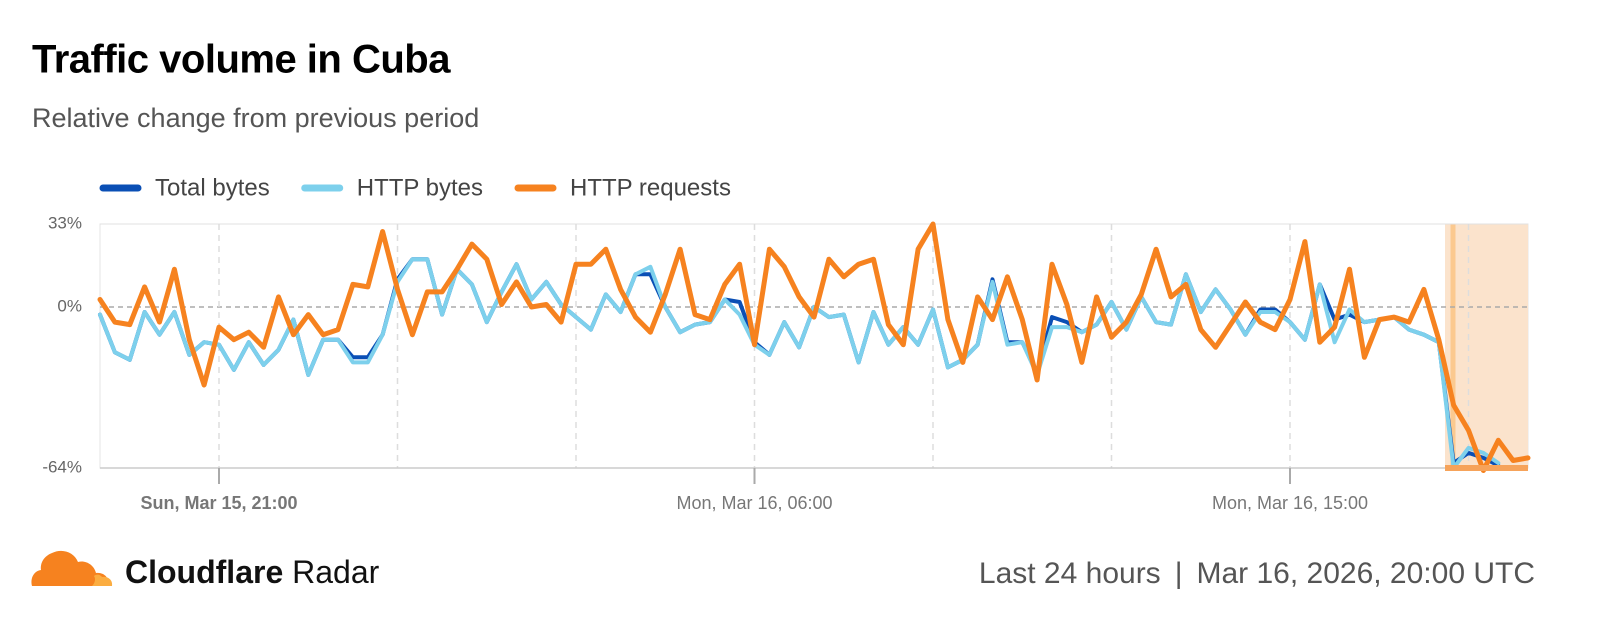  Describe the element at coordinates (241, 60) in the screenshot. I see `chart-title: Traffic volume in Cuba` at that location.